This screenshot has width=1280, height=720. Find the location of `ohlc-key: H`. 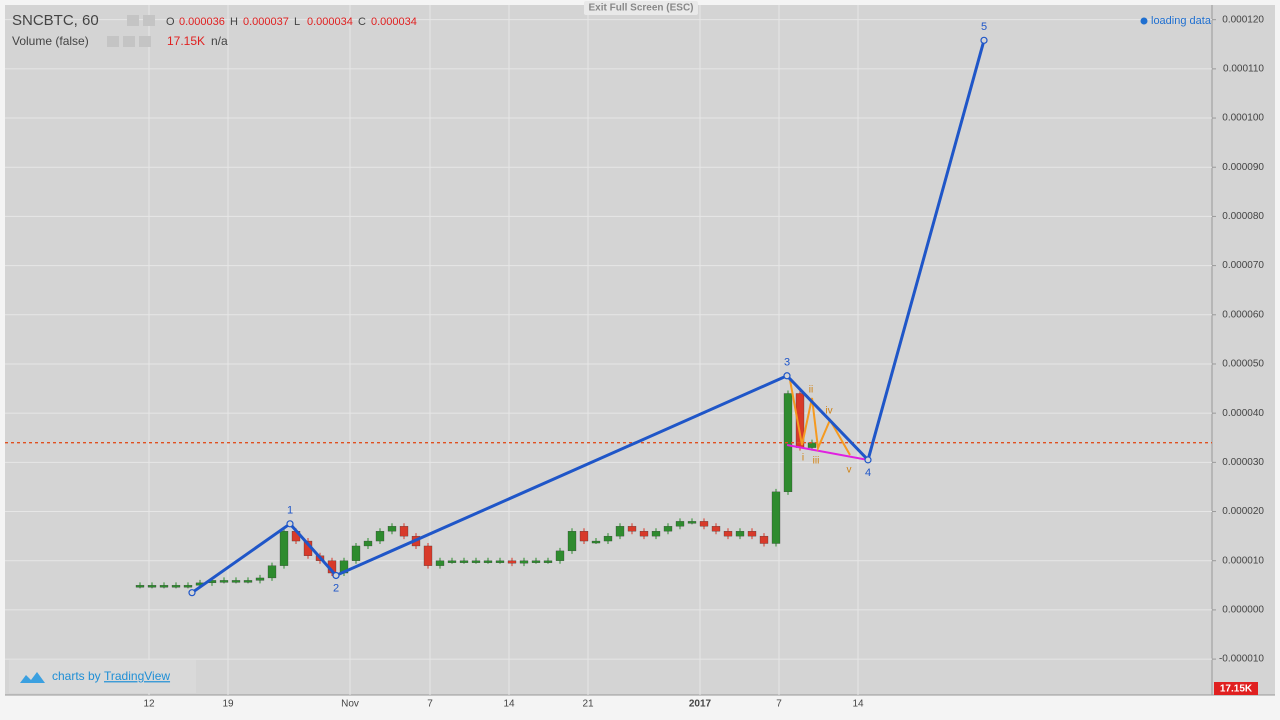

ohlc-key: H is located at coordinates (234, 22).